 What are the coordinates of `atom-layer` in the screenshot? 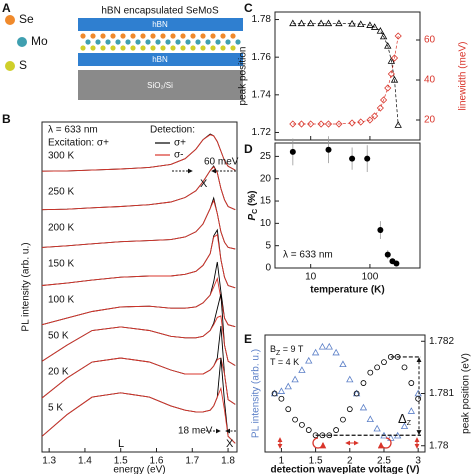 It's located at (160, 42).